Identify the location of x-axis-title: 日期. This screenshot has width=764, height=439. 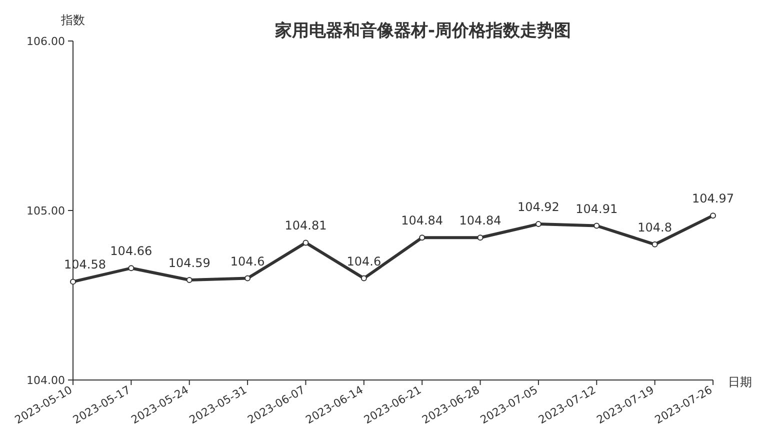
(740, 382).